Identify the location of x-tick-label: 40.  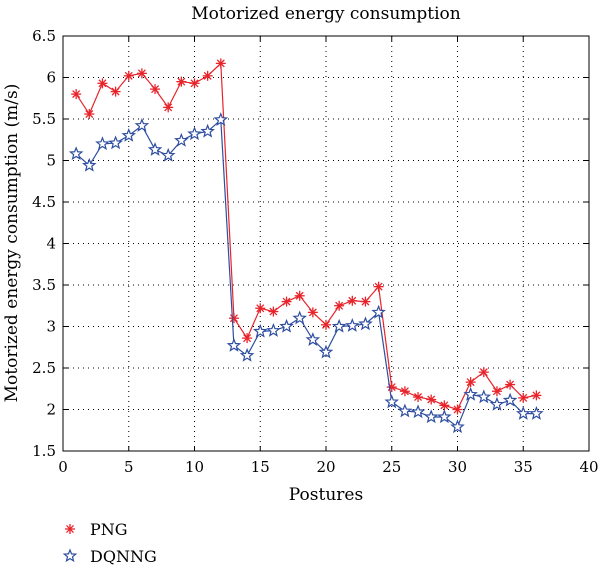
(588, 467).